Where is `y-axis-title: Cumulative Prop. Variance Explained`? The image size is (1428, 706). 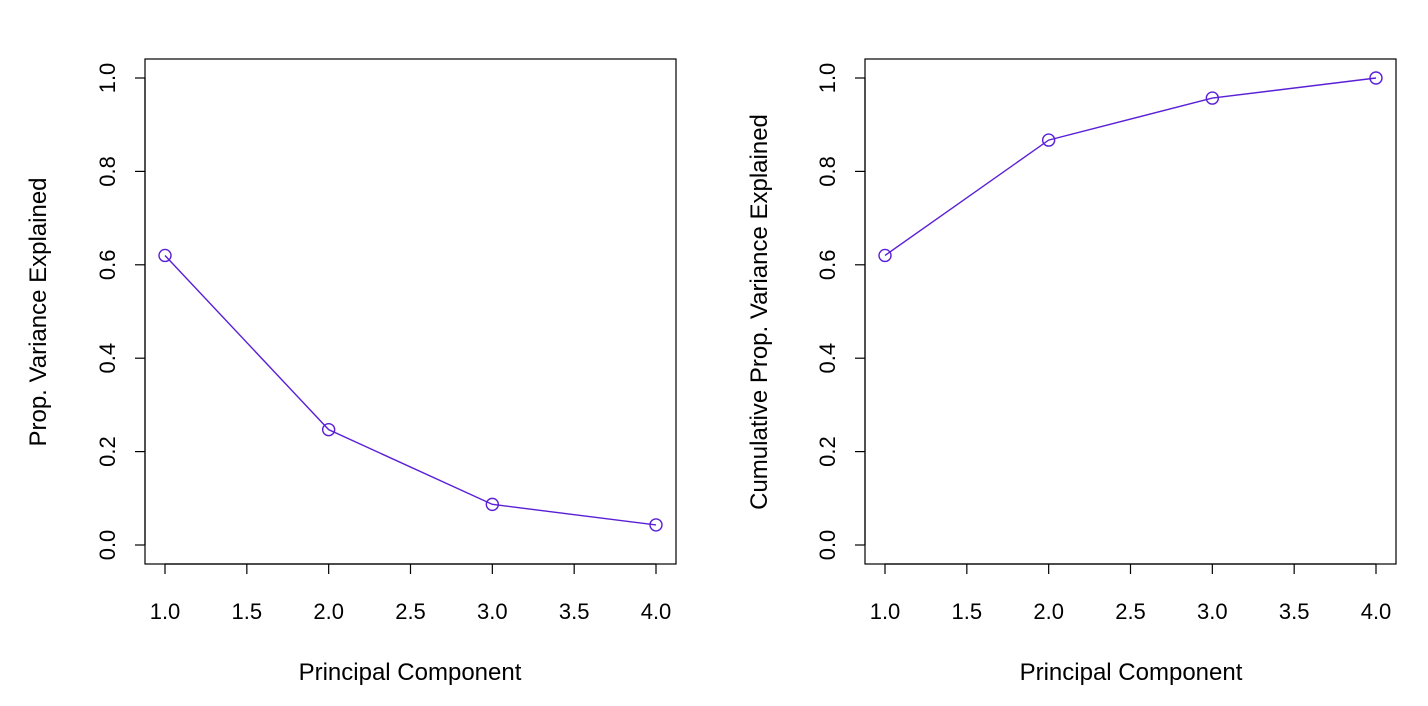
y-axis-title: Cumulative Prop. Variance Explained is located at coordinates (759, 312).